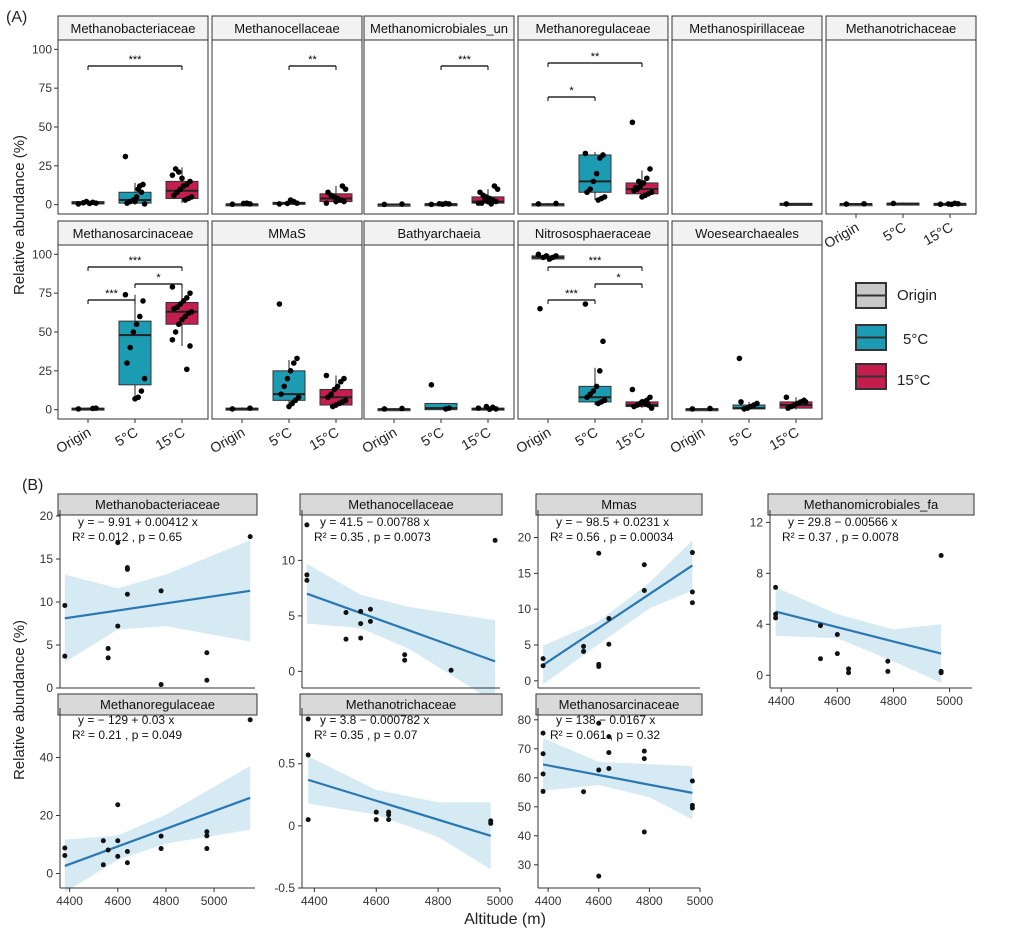 Image resolution: width=1018 pixels, height=933 pixels. I want to click on significance-label: *, so click(571, 91).